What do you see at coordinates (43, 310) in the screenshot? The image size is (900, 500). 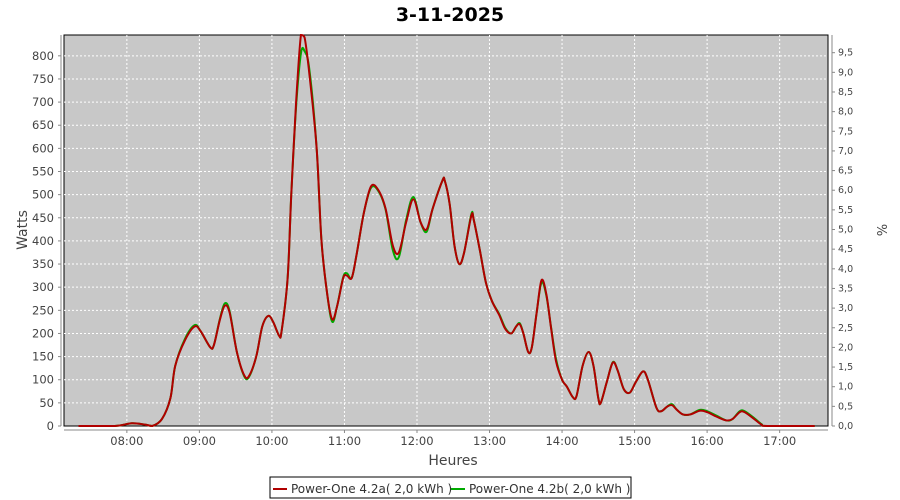 I see `y-tick-label: 250` at bounding box center [43, 310].